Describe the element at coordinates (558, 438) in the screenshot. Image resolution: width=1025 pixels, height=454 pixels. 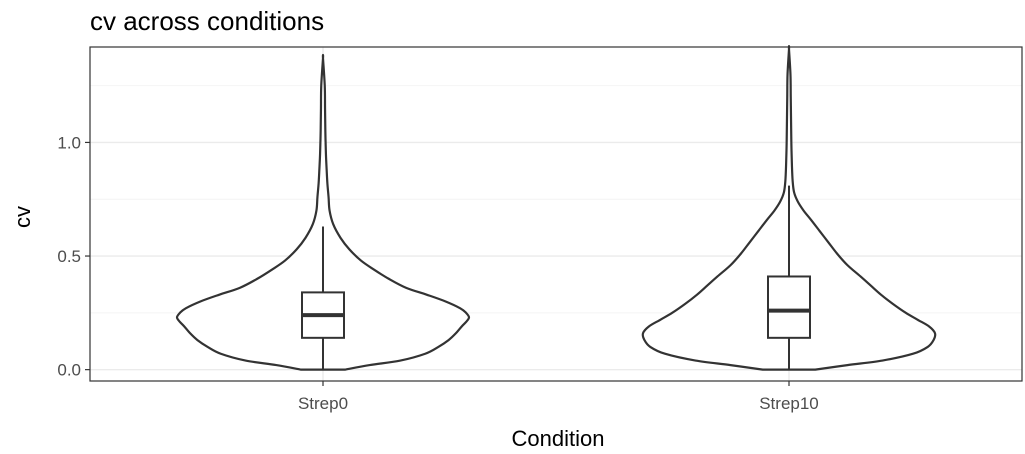
I see `x-axis-title: Condition` at that location.